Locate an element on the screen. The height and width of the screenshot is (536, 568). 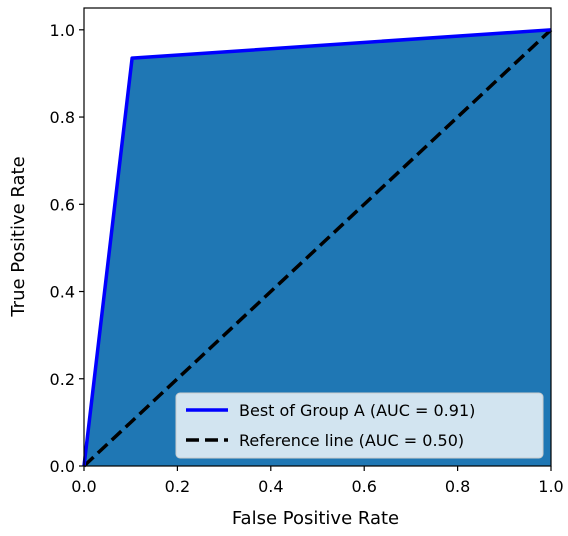
y-tick-label: 1.0 is located at coordinates (62, 30).